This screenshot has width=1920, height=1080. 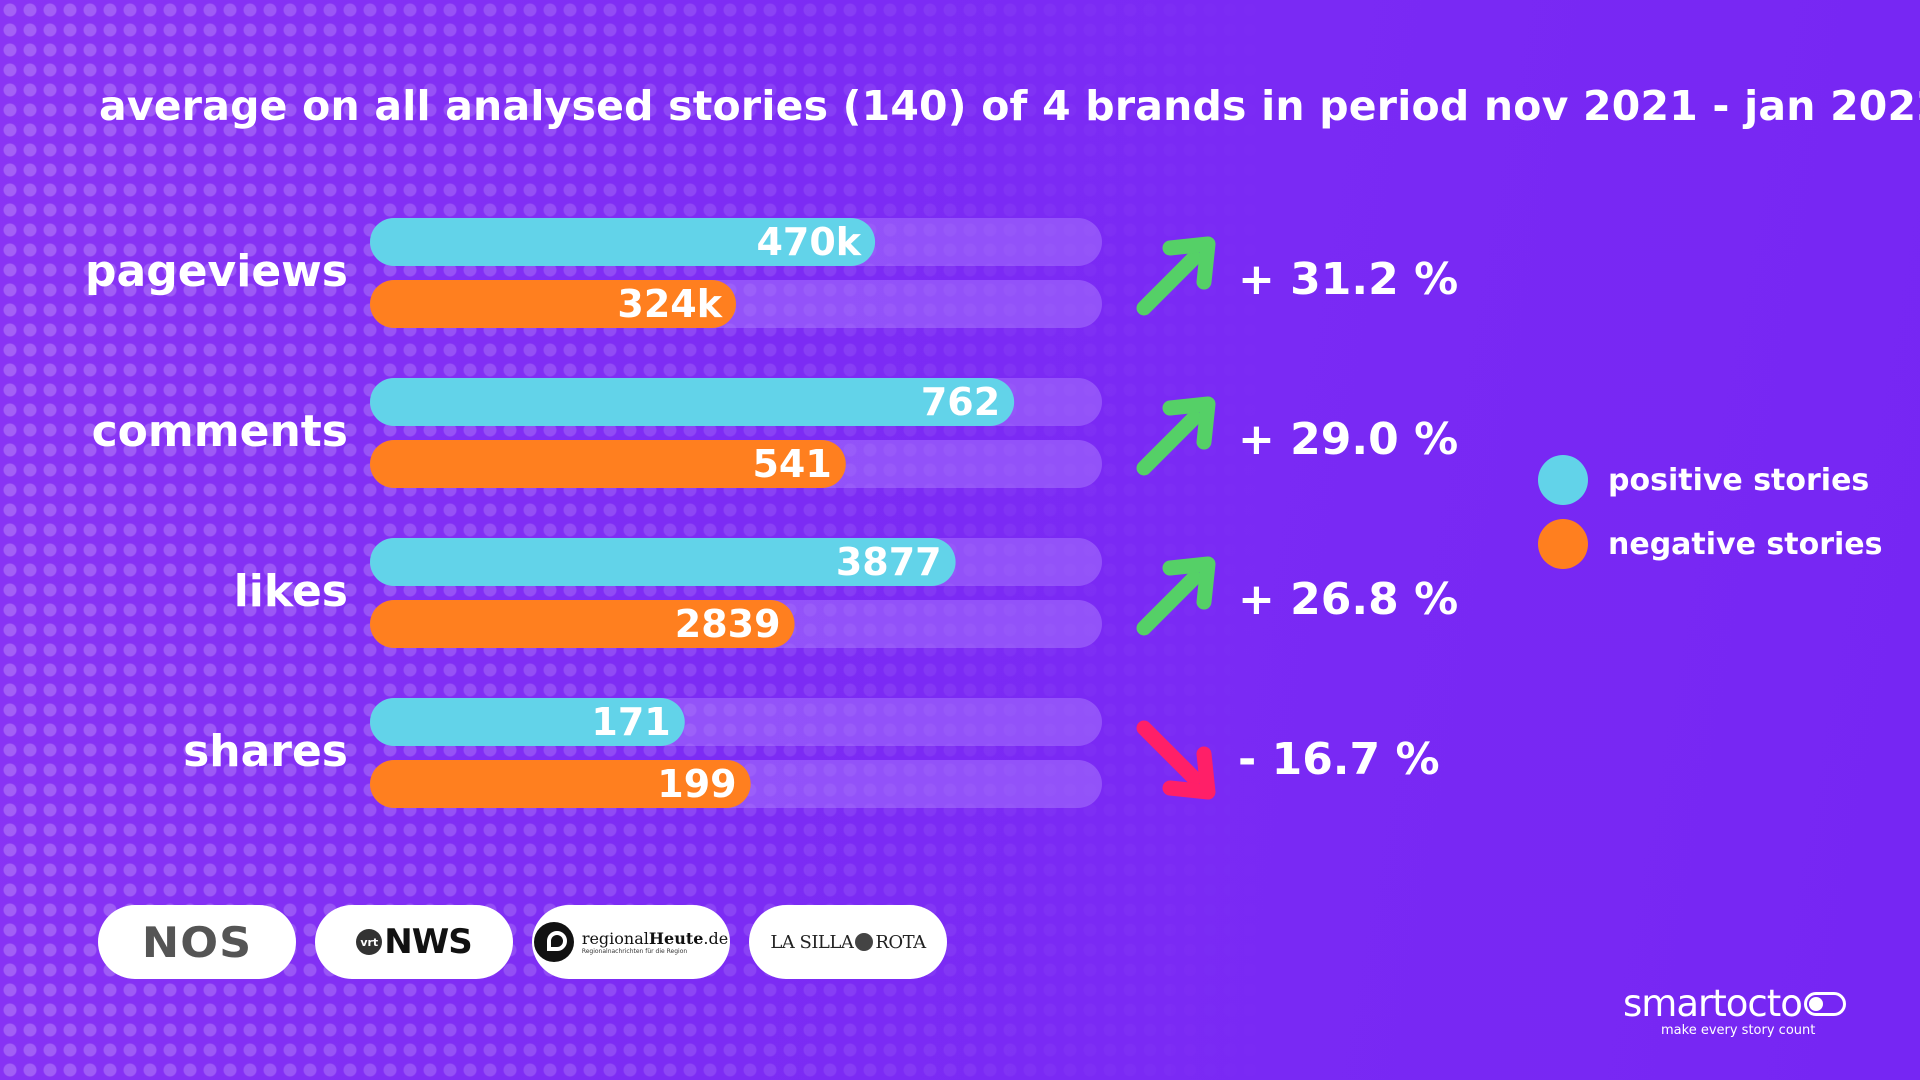 I want to click on logo-nos-text: NOS, so click(x=197, y=942).